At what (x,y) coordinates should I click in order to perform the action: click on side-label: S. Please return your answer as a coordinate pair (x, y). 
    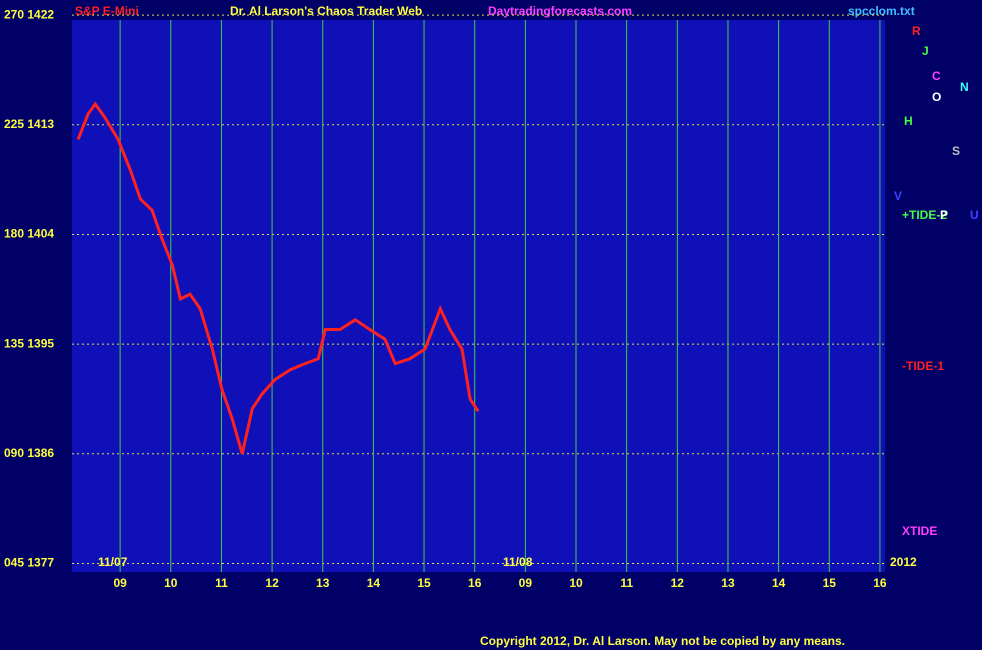
    Looking at the image, I should click on (956, 151).